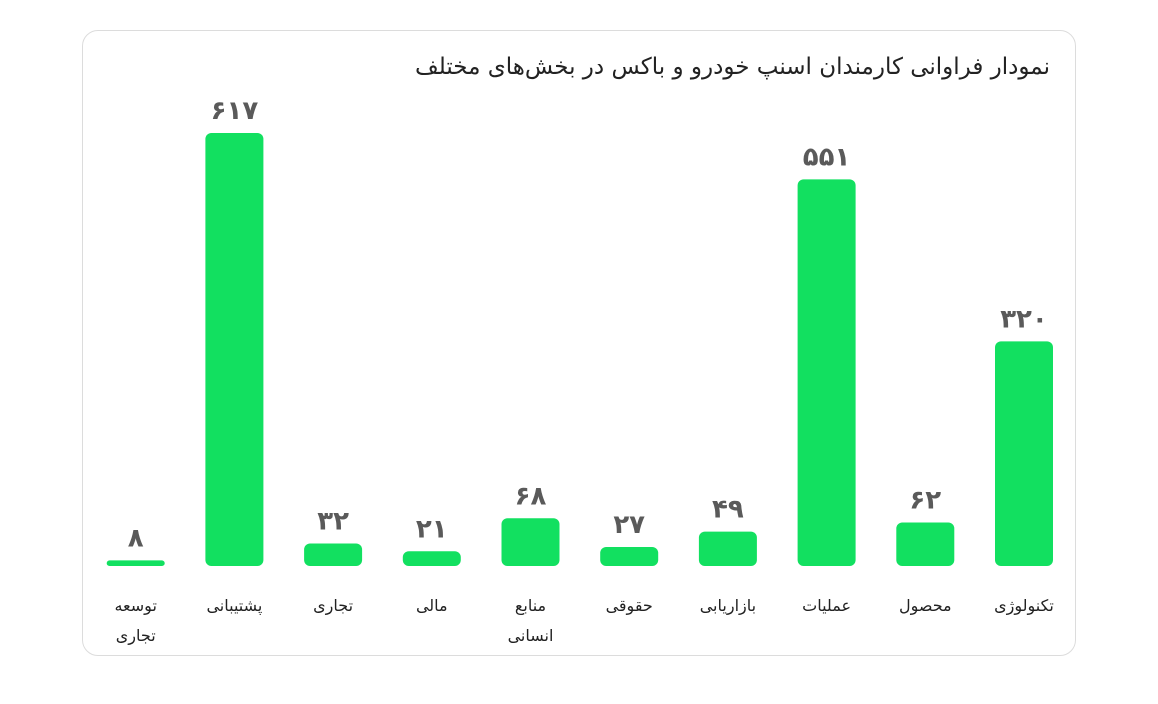 The height and width of the screenshot is (704, 1158). Describe the element at coordinates (135, 620) in the screenshot. I see `x-tick-label: توسعه تجاری` at that location.